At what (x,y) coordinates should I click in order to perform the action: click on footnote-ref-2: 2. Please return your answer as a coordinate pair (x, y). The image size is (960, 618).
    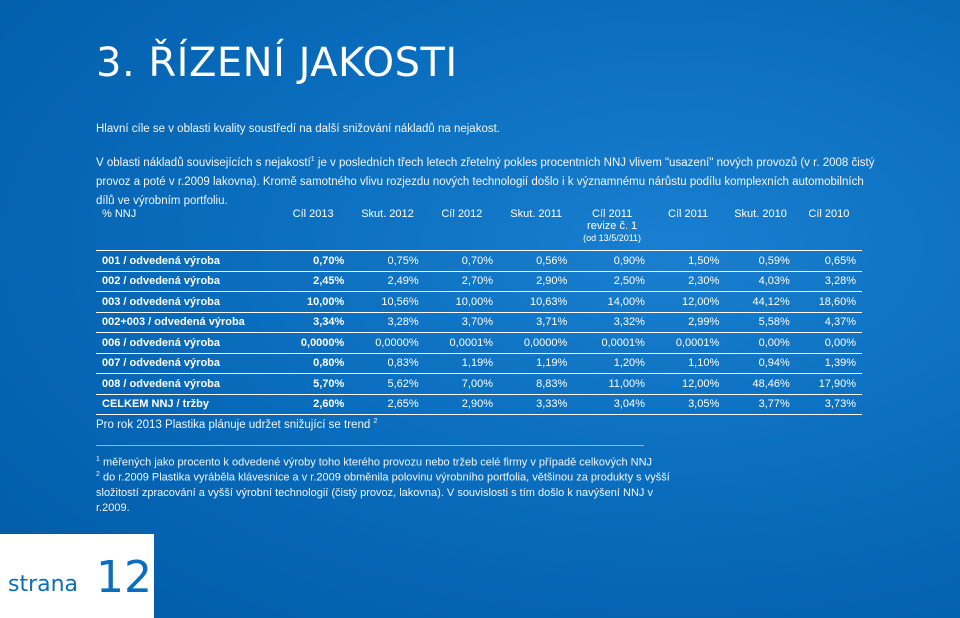
    Looking at the image, I should click on (375, 421).